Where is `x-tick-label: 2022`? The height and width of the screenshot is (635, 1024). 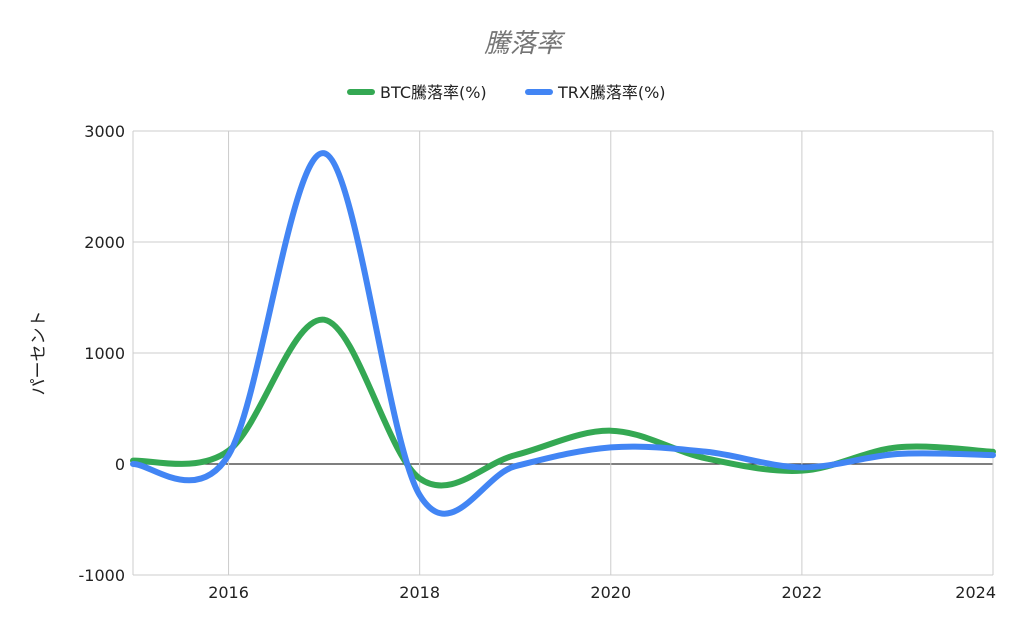 x-tick-label: 2022 is located at coordinates (802, 592).